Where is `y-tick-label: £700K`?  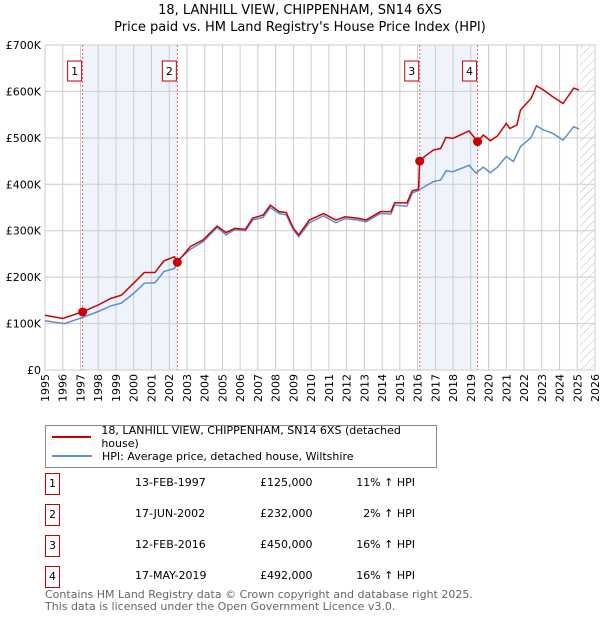 y-tick-label: £700K is located at coordinates (24, 45).